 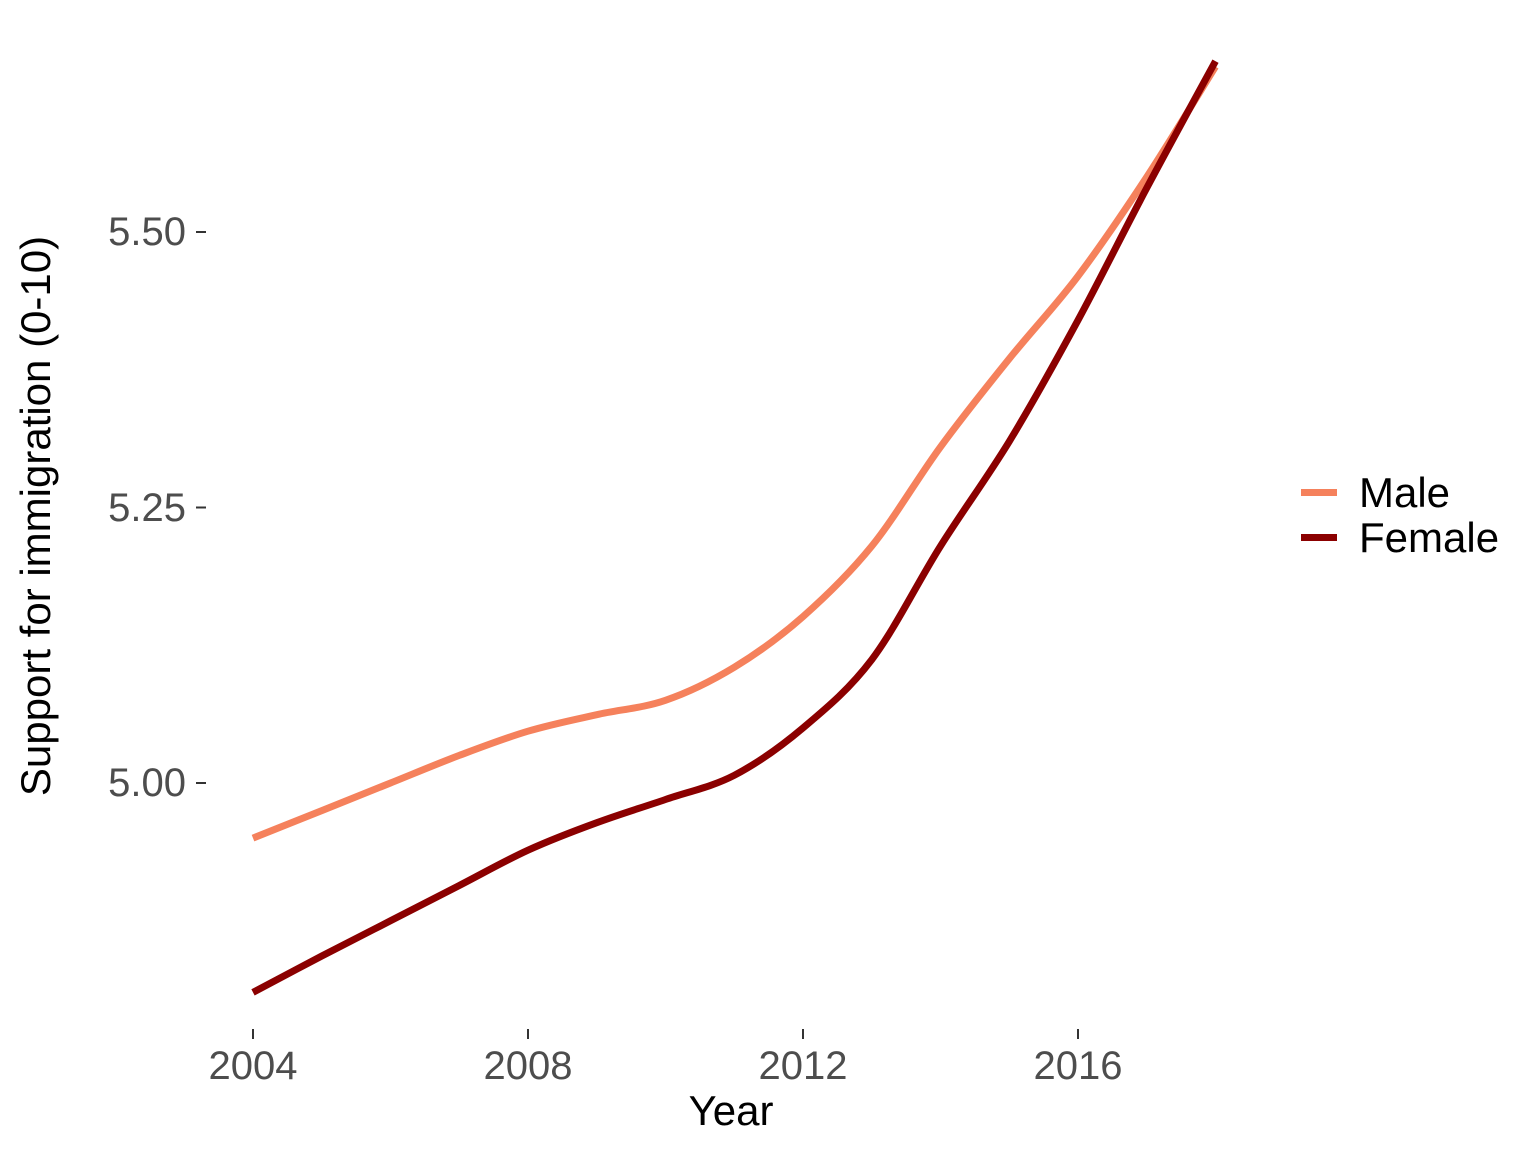 What do you see at coordinates (147, 232) in the screenshot?
I see `y-tick-label-5.50: 5.50` at bounding box center [147, 232].